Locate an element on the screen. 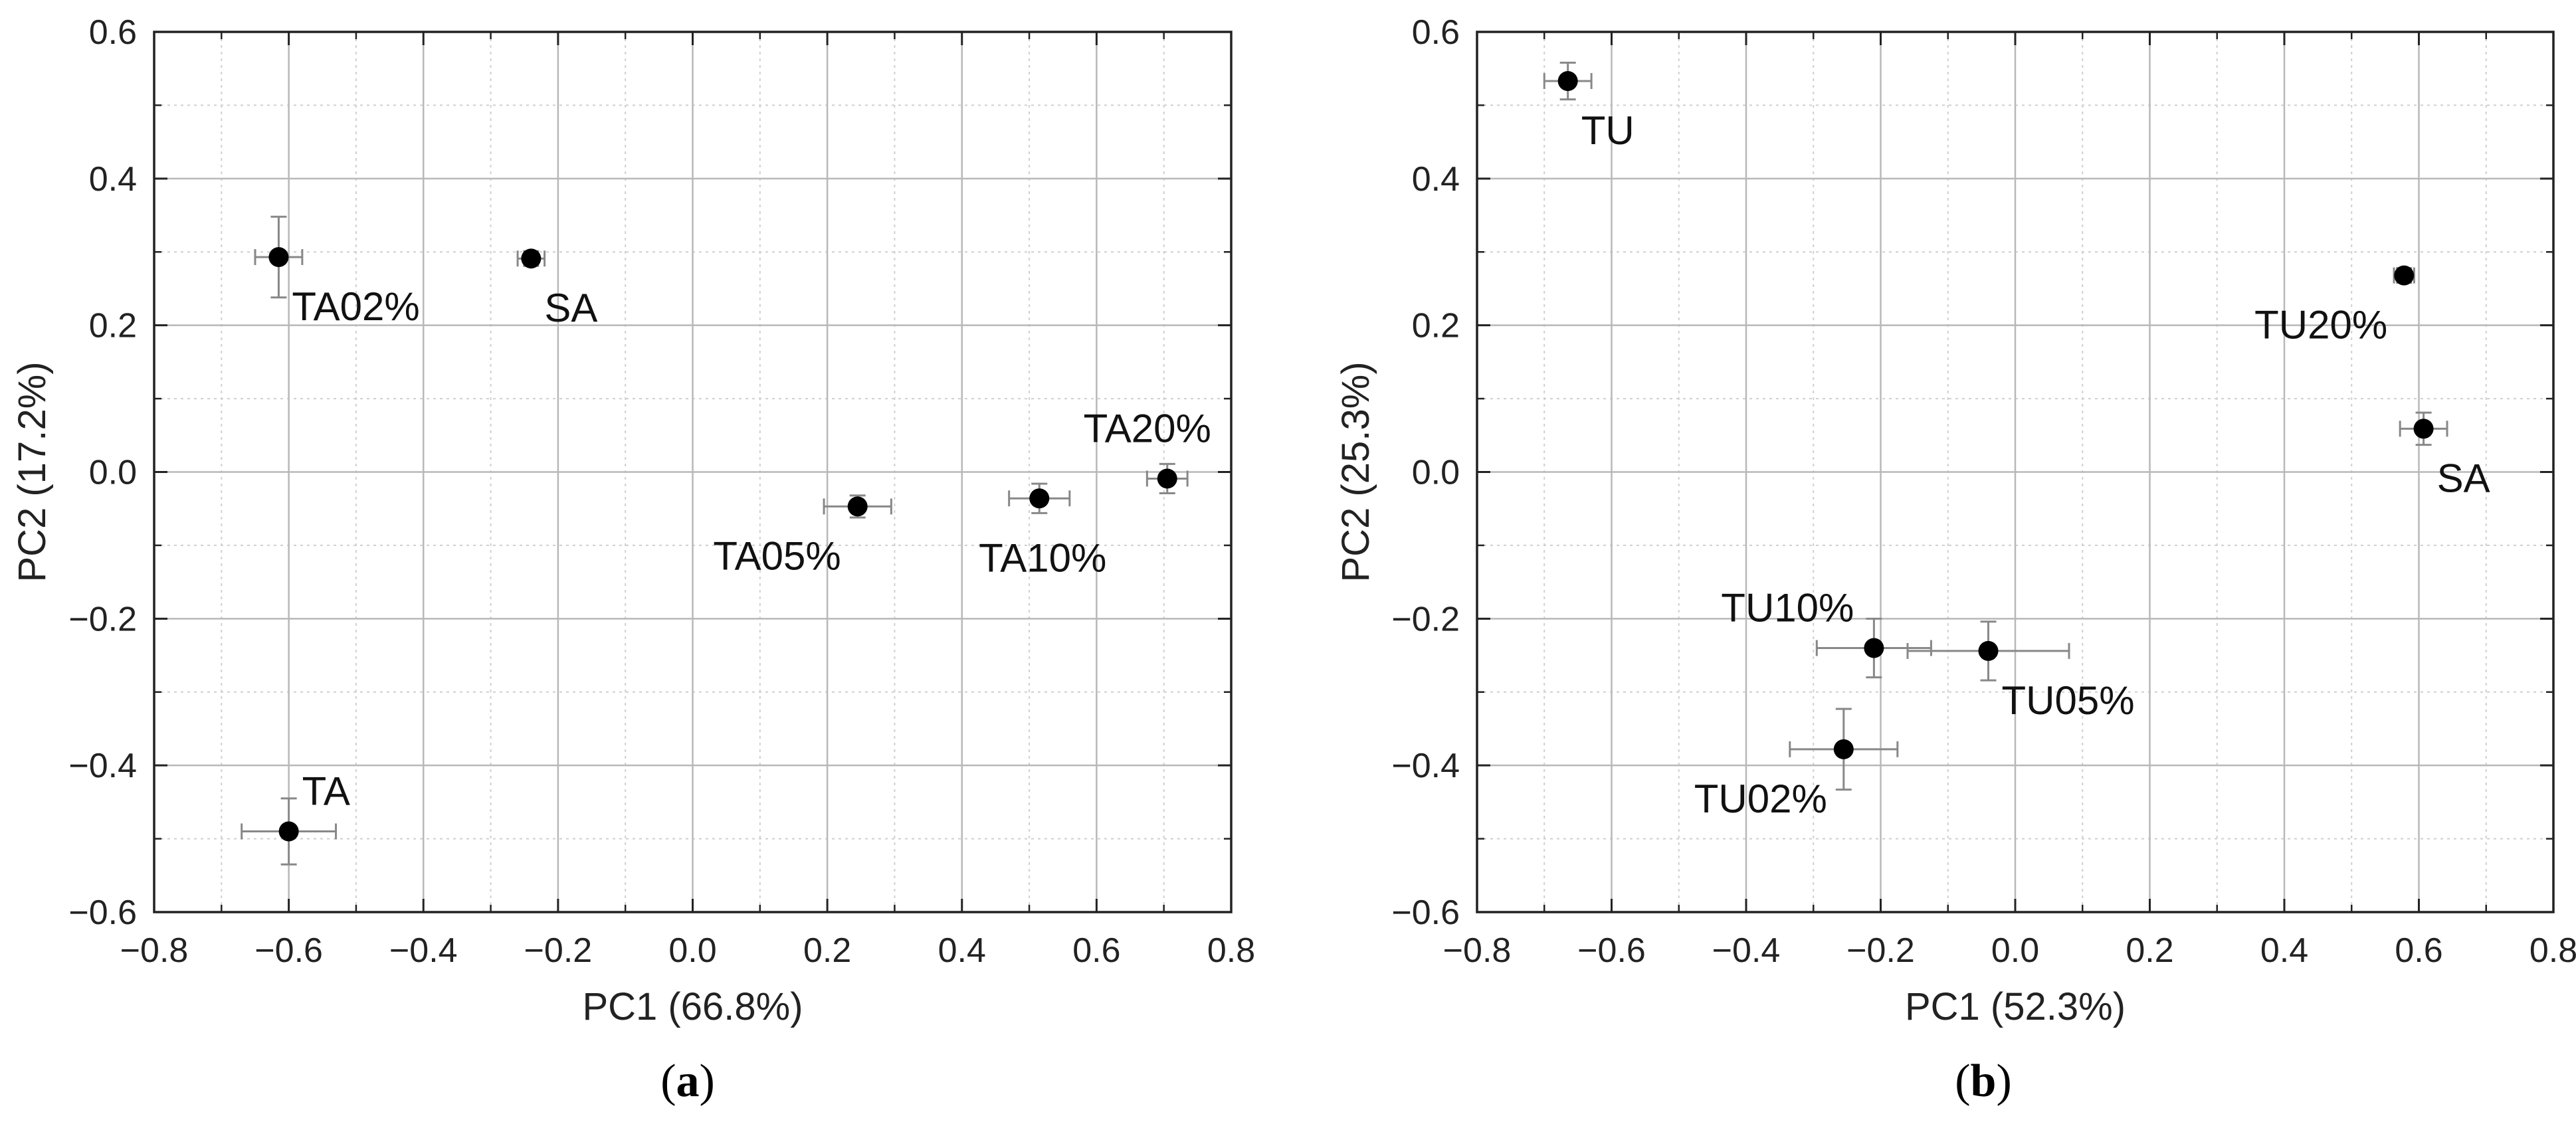 The image size is (2576, 1126). y-axis-title: PC2 (25.3%) is located at coordinates (1356, 471).